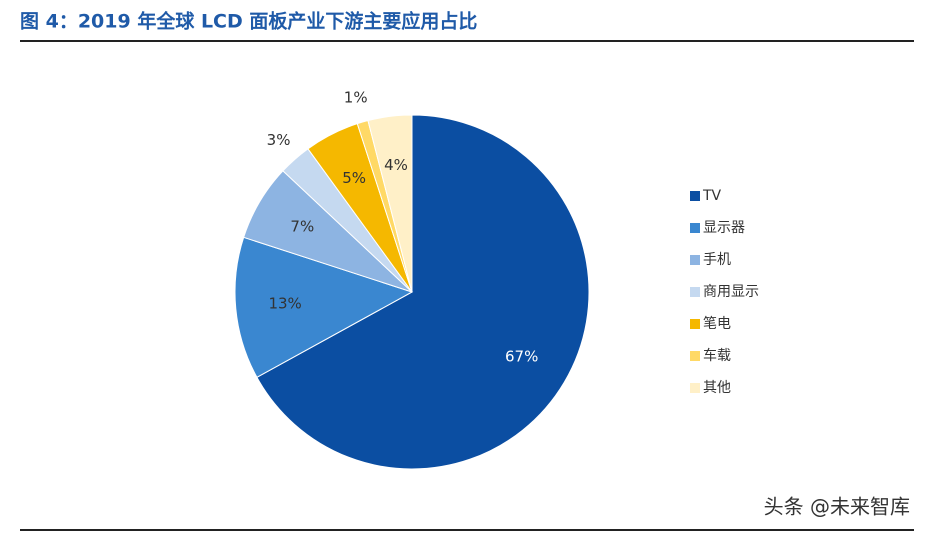 This screenshot has width=926, height=536. Describe the element at coordinates (248, 21) in the screenshot. I see `chart-title: 图 4：2019 年全球 LCD 面板产业下游主要应用占比` at that location.